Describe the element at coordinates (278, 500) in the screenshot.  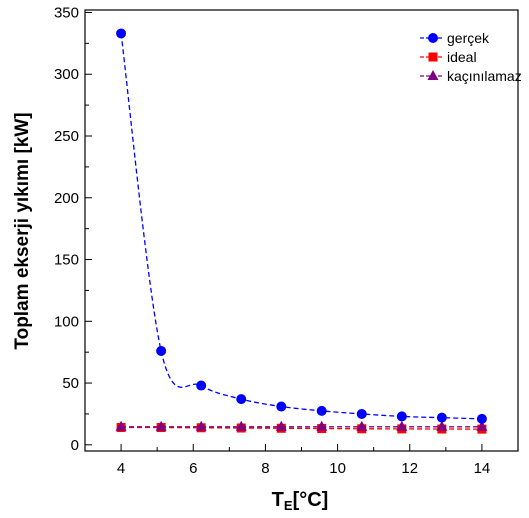
I see `x-axis-title-main: T` at that location.